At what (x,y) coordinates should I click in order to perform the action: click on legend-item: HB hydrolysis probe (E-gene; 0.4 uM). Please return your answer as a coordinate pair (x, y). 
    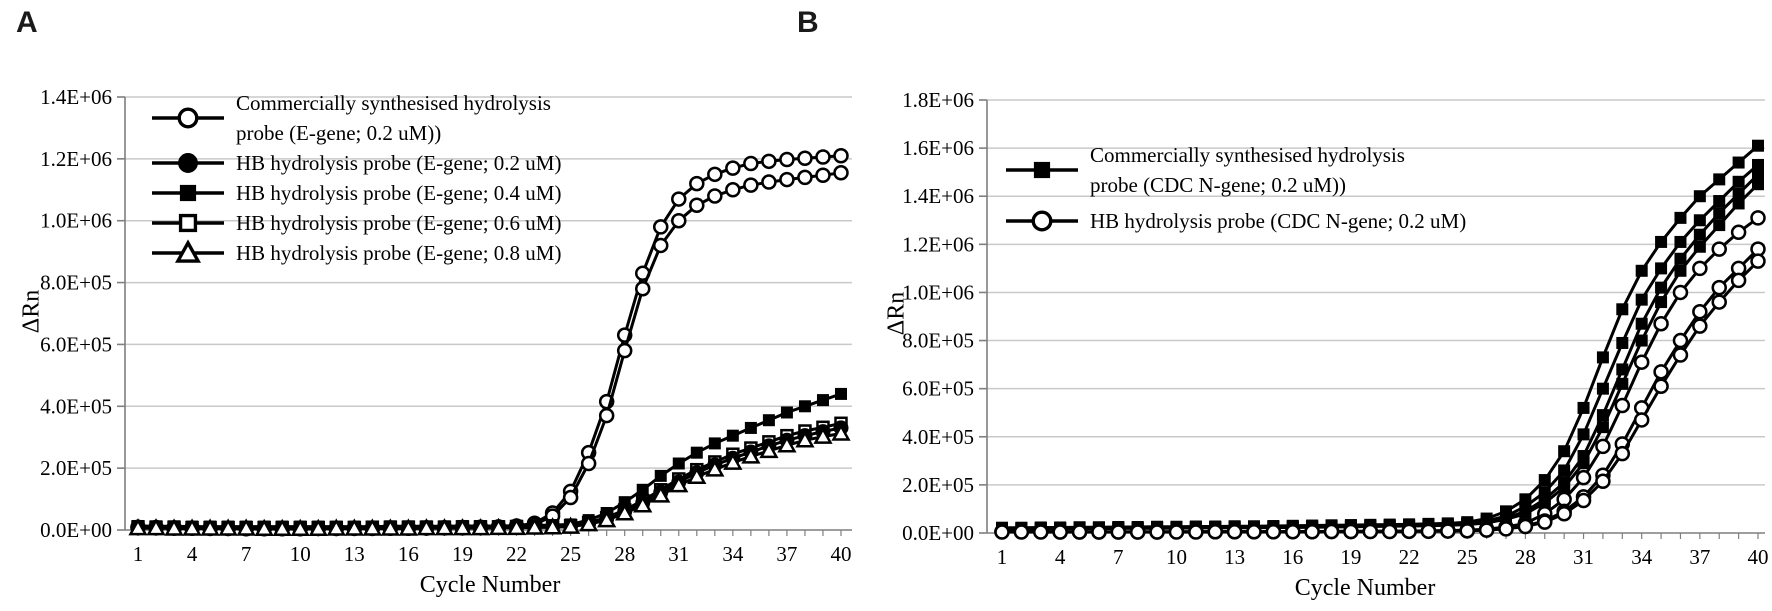
    Looking at the image, I should click on (370, 193).